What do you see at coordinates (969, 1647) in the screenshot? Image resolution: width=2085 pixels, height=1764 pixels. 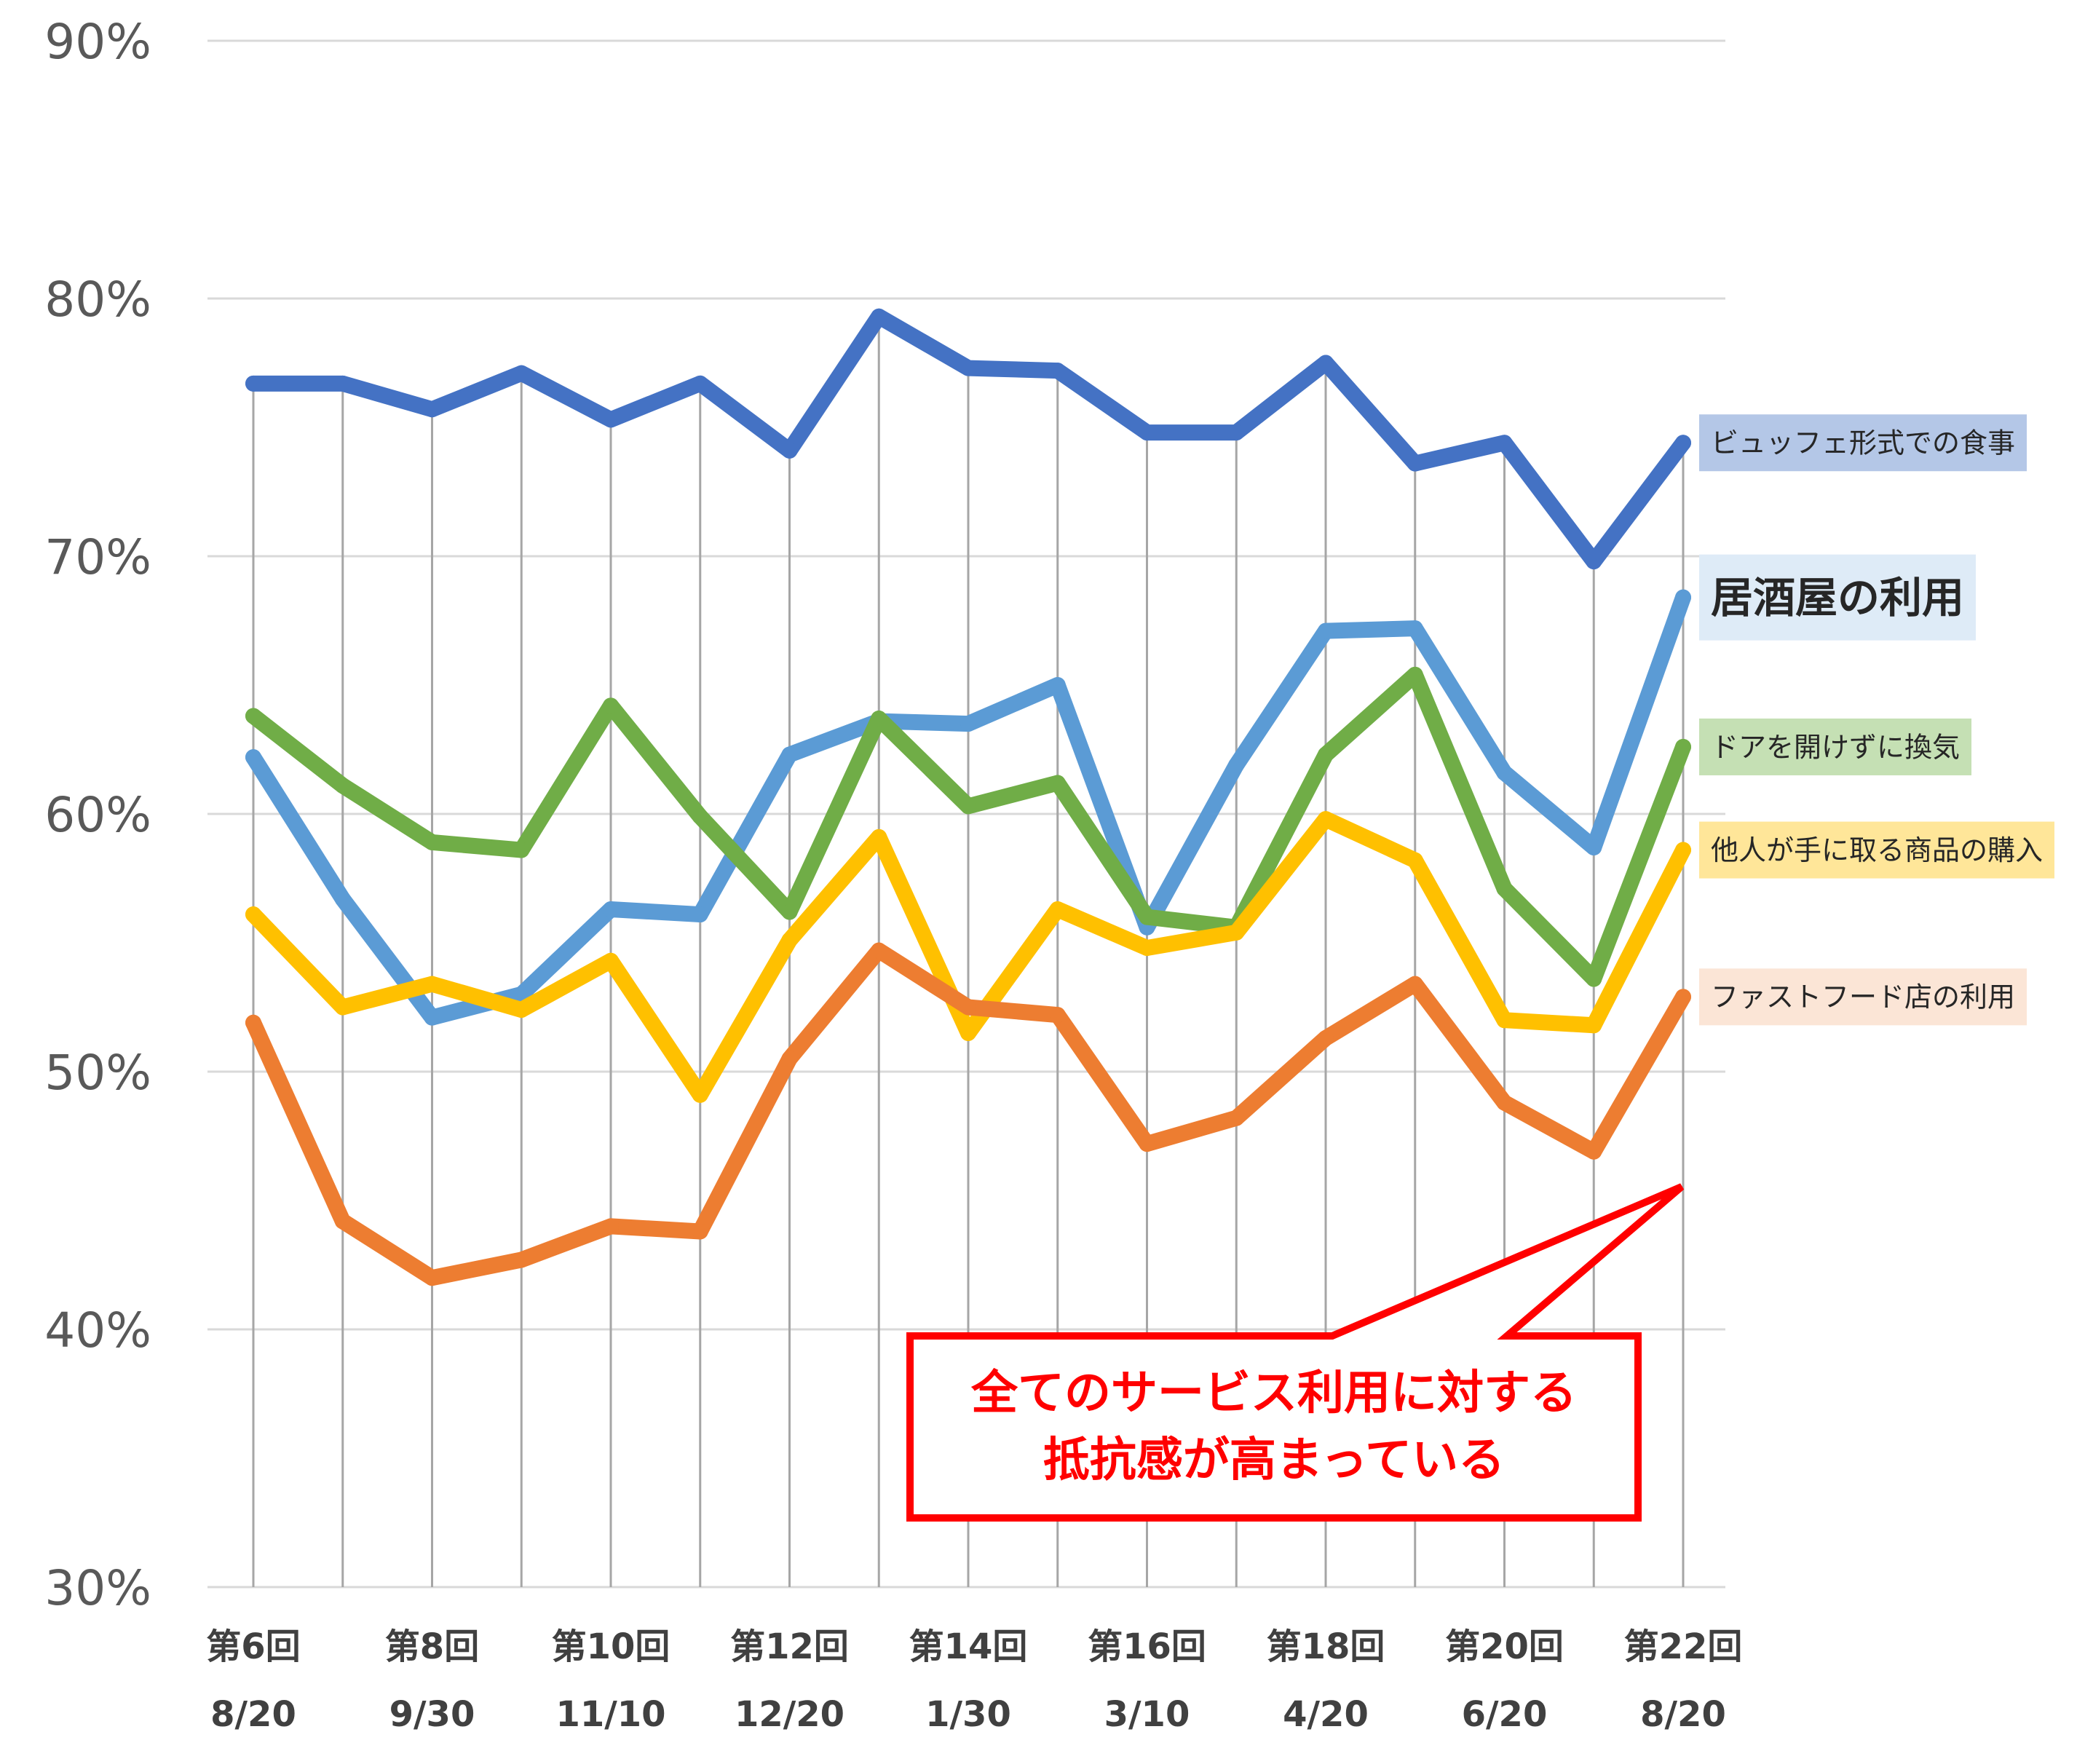 I see `x-tick-label-round: 第14回` at bounding box center [969, 1647].